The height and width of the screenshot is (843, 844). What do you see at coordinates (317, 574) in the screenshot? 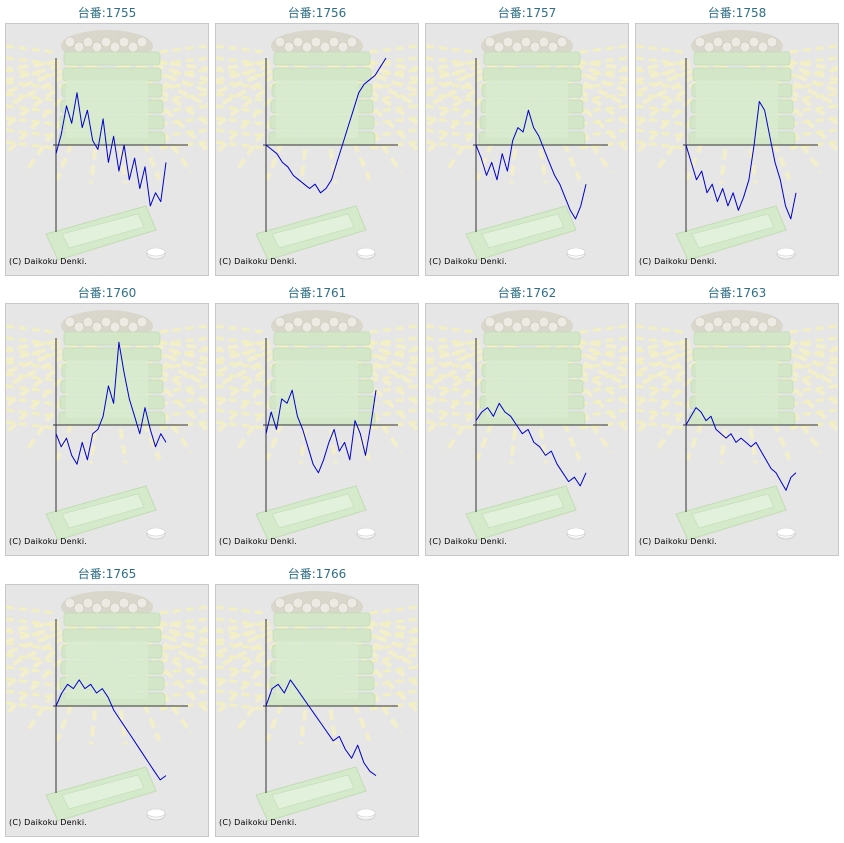
I see `machine-title-link: 台番:1766` at bounding box center [317, 574].